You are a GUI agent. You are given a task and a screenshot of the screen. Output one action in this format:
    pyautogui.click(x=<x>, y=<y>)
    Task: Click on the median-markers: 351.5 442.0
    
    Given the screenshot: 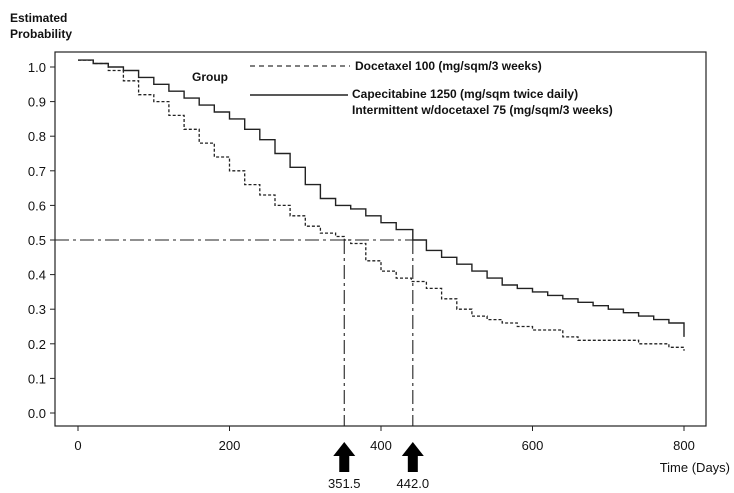 What is the action you would take?
    pyautogui.click(x=378, y=466)
    